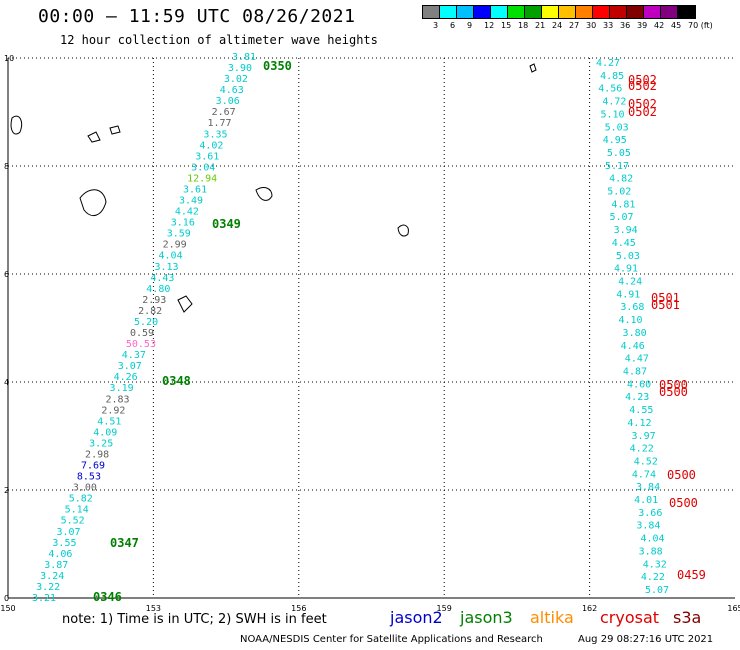  What do you see at coordinates (659, 25) in the screenshot?
I see `colorbar-tick-label: 42` at bounding box center [659, 25].